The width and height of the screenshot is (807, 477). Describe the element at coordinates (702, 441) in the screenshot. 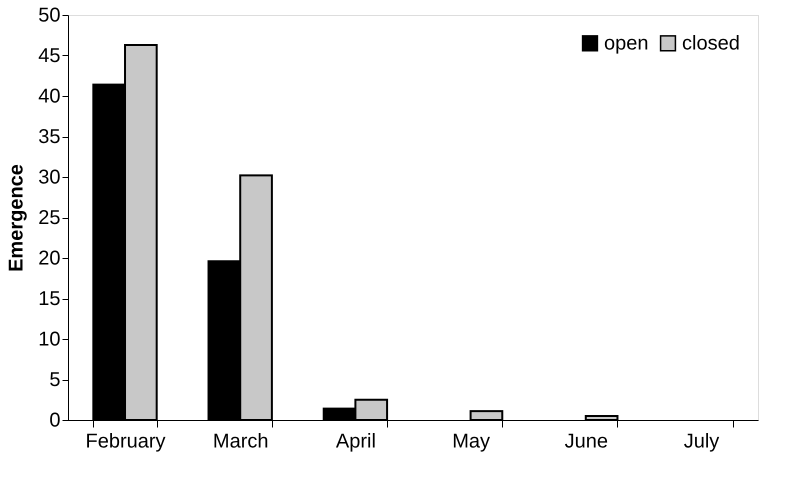

I see `x-tick-label: July` at that location.